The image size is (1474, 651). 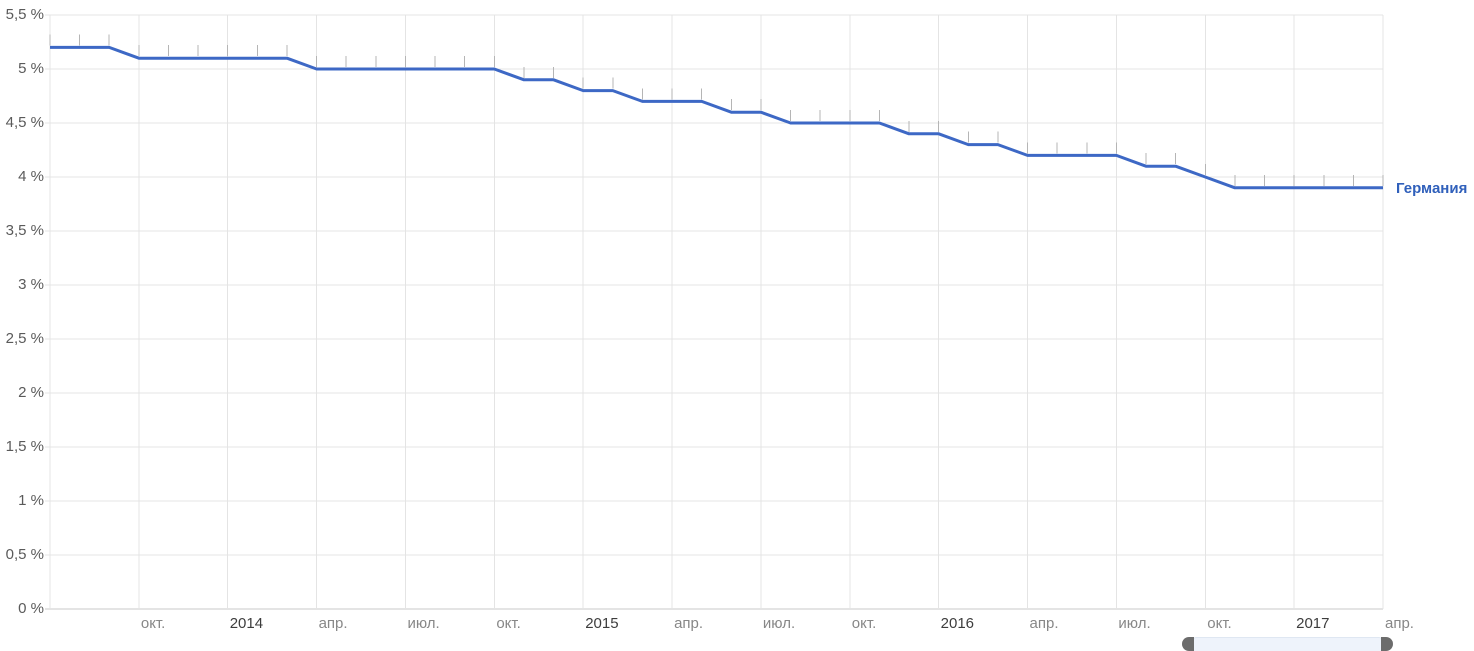 What do you see at coordinates (31, 176) in the screenshot?
I see `y-axis-label: 4 %` at bounding box center [31, 176].